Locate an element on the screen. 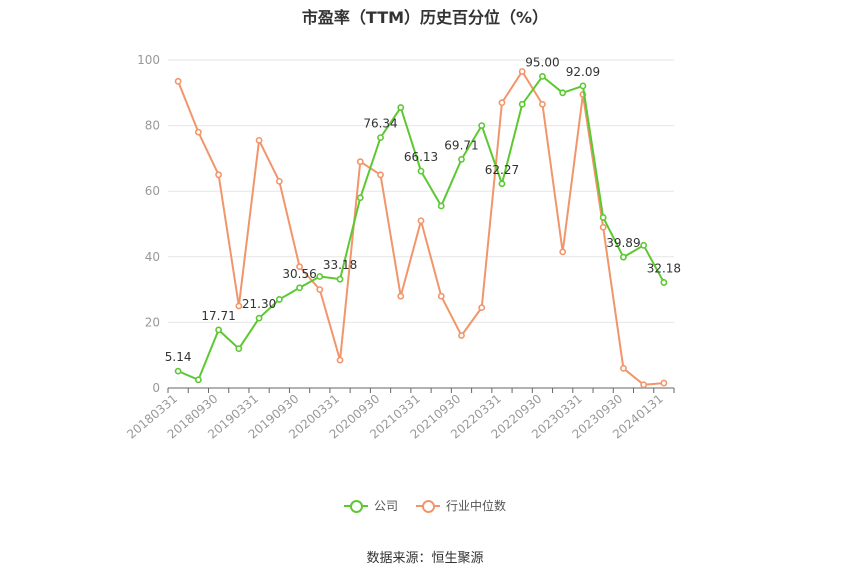 The image size is (850, 574). data-label-company: 62.27 is located at coordinates (502, 170).